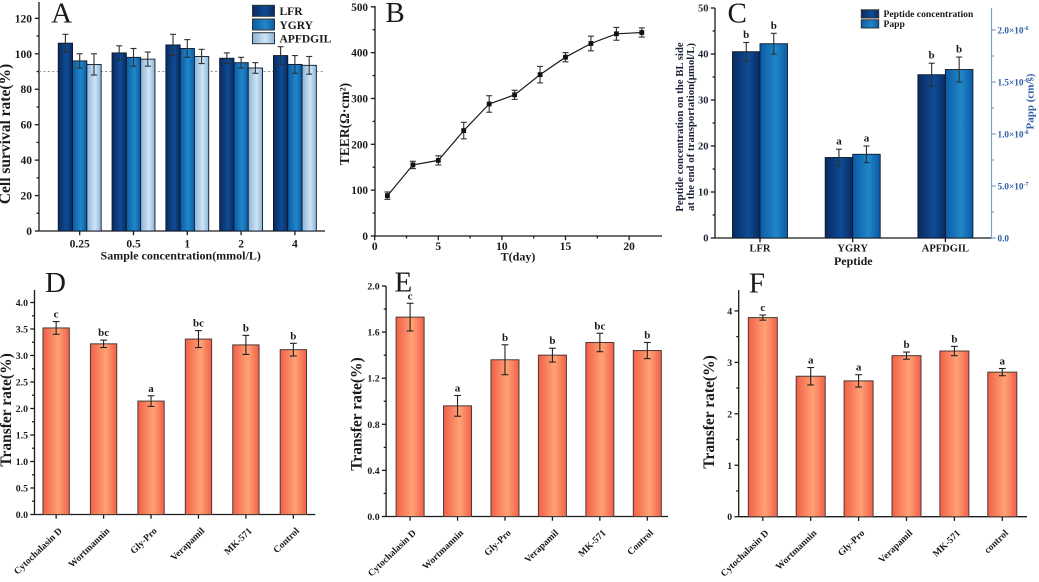  What do you see at coordinates (373, 471) in the screenshot?
I see `svg-text: 0.4` at bounding box center [373, 471].